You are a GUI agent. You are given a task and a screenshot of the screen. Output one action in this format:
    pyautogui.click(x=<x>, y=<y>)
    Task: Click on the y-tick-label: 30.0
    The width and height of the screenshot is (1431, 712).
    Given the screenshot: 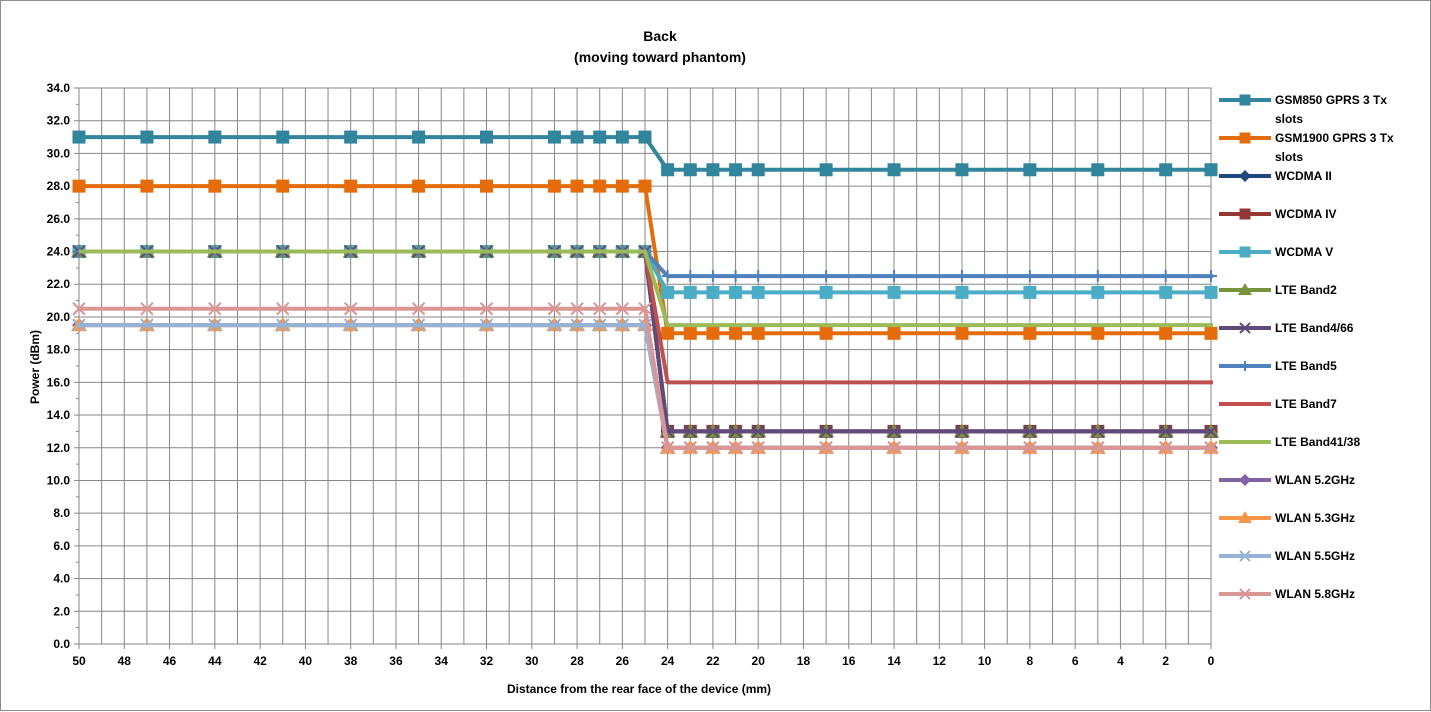 What is the action you would take?
    pyautogui.click(x=59, y=153)
    